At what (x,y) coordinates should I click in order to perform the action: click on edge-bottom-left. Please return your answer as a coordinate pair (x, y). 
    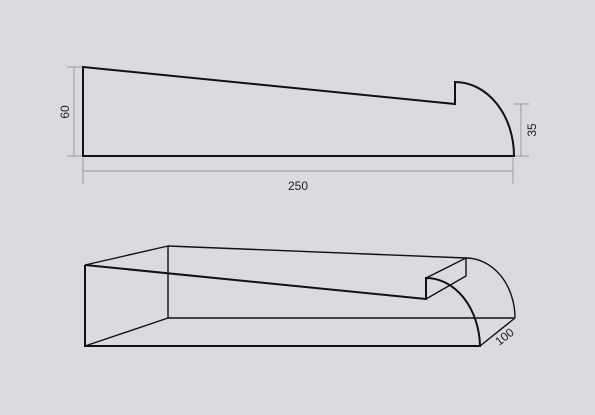
    Looking at the image, I should click on (126, 332).